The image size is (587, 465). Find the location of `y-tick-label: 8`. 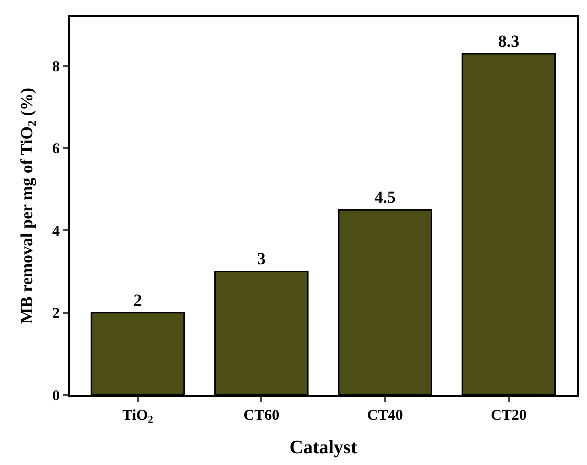

y-tick-label: 8 is located at coordinates (56, 68).